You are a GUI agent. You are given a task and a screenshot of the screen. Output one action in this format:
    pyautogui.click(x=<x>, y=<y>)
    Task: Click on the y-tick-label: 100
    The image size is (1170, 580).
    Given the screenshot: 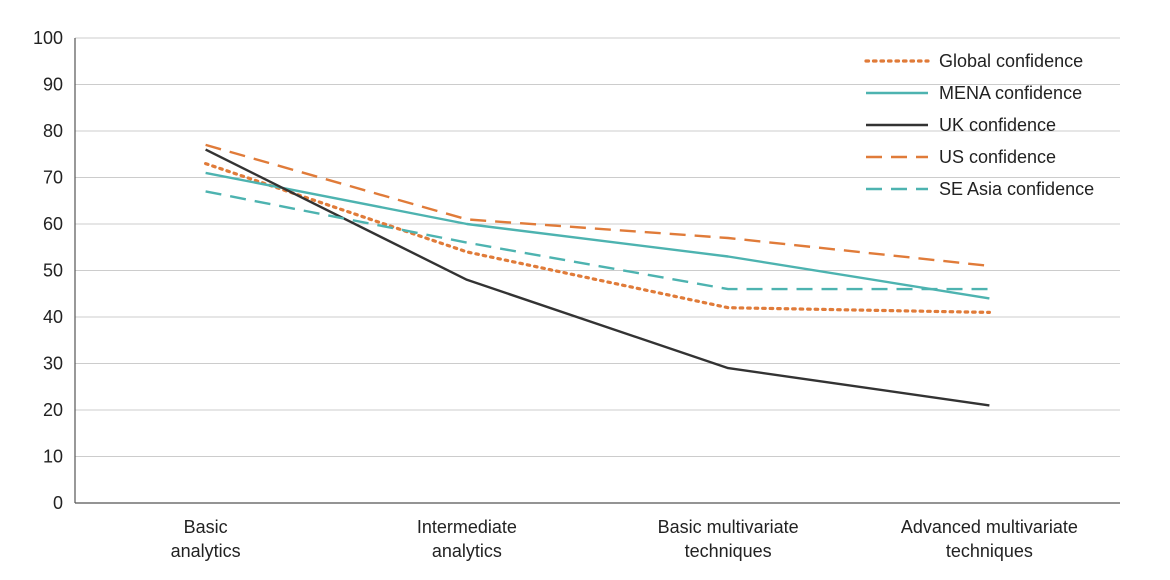 What is the action you would take?
    pyautogui.click(x=48, y=38)
    